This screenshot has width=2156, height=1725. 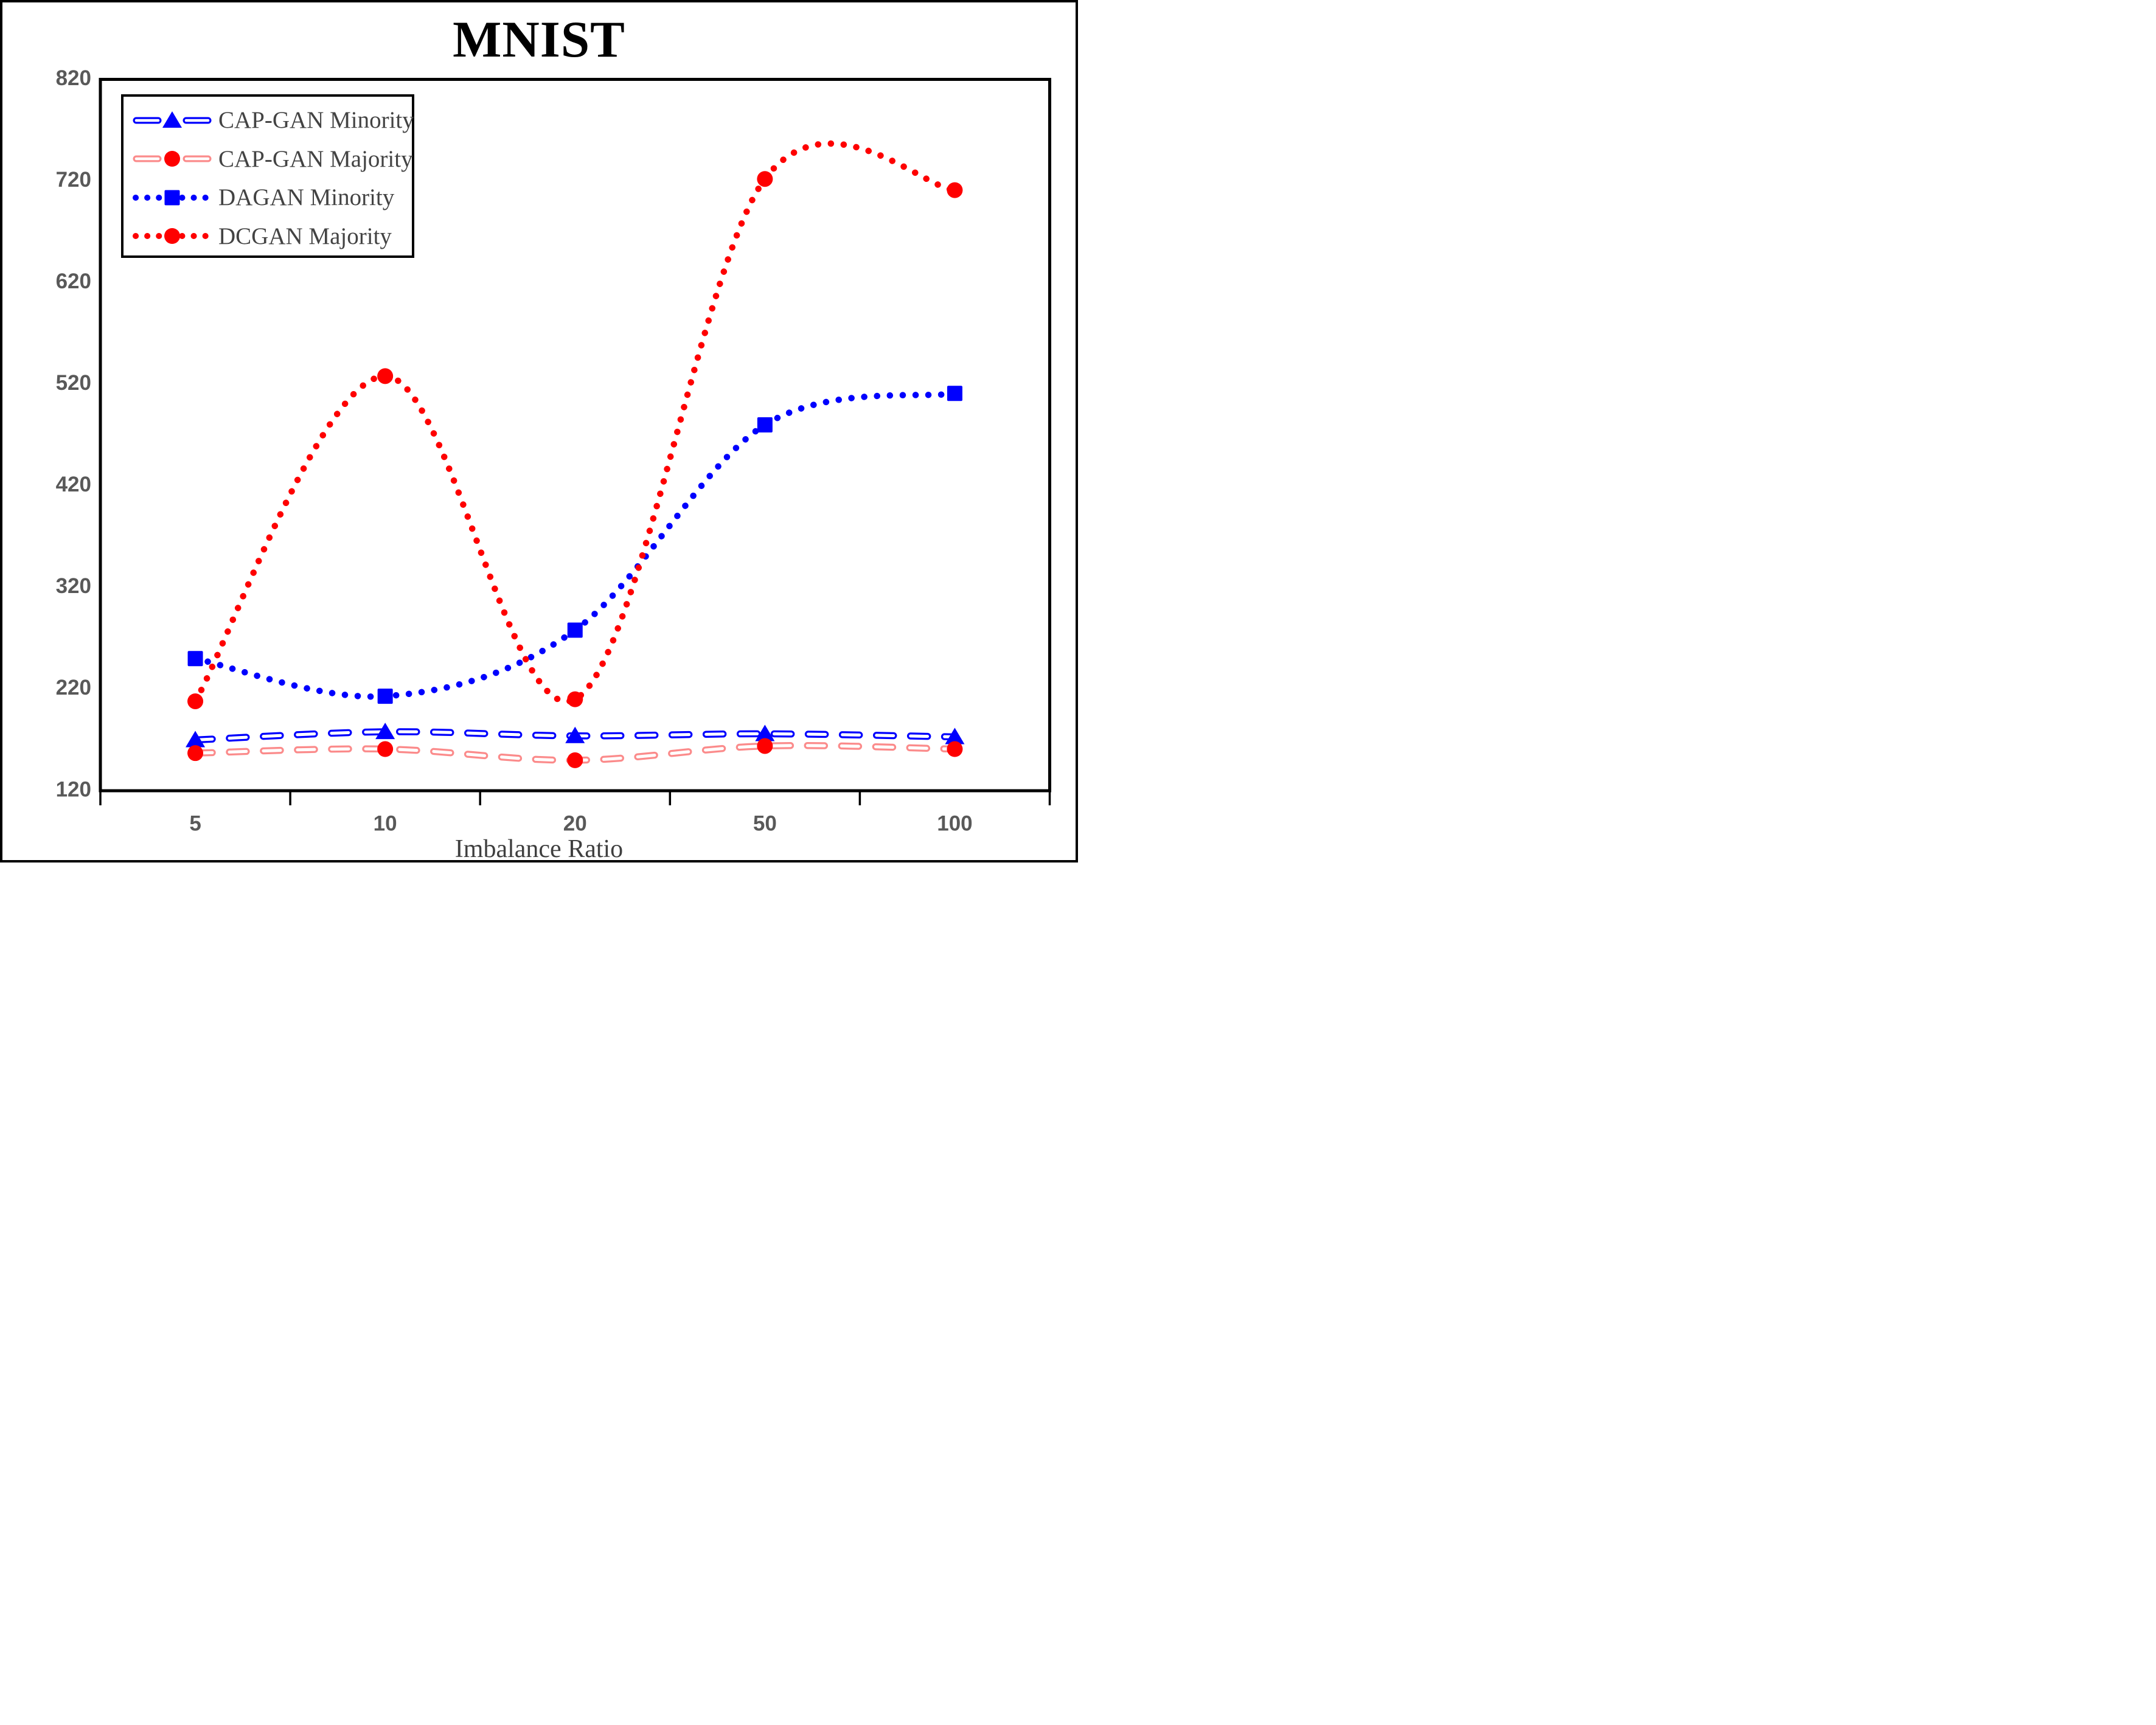 I want to click on x-axis-label: Imbalance Ratio, so click(x=539, y=848).